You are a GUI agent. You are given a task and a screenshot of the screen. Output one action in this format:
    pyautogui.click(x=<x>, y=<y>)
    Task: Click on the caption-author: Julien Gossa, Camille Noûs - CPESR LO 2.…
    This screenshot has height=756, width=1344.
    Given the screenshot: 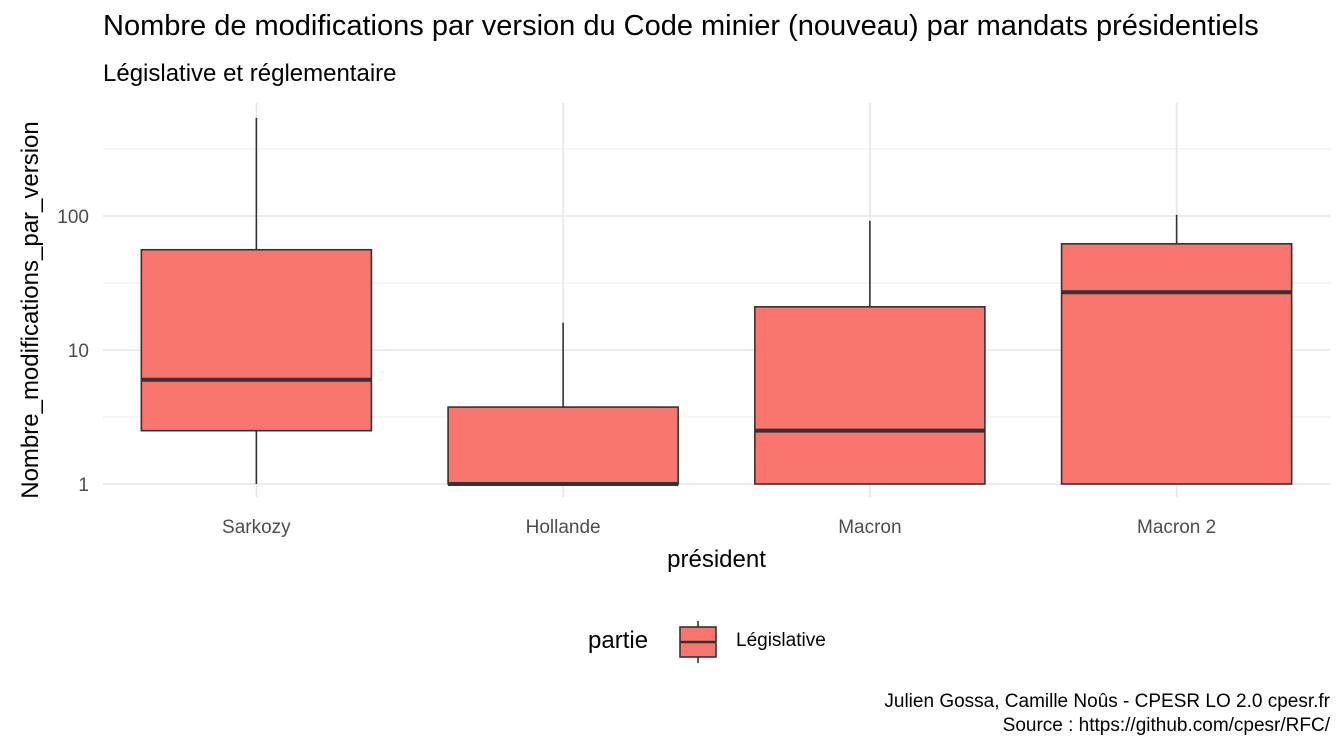 What is the action you would take?
    pyautogui.click(x=1107, y=701)
    